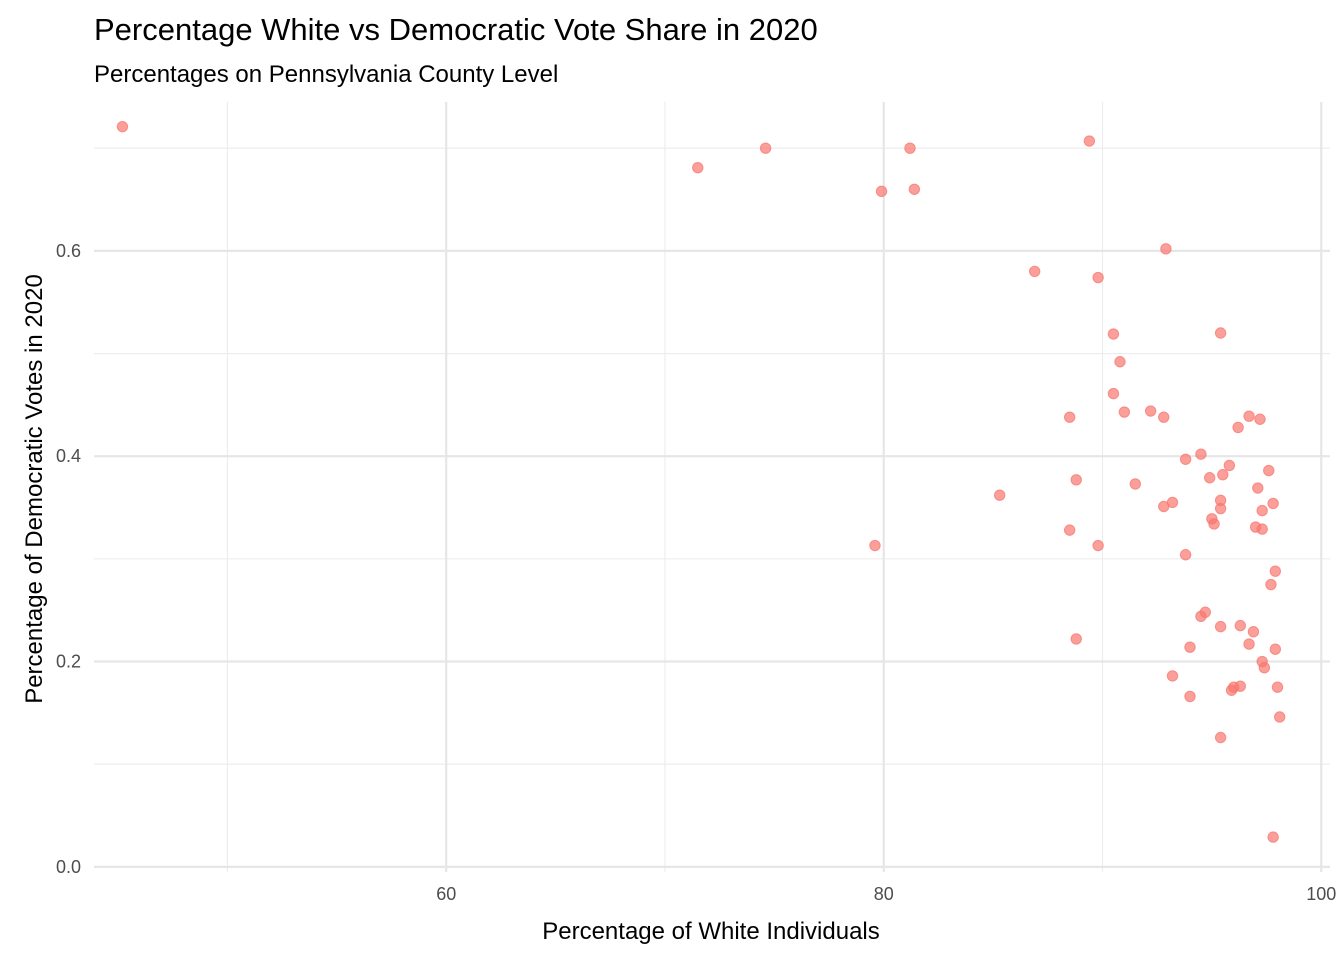  I want to click on x-tick-label: 80, so click(884, 894).